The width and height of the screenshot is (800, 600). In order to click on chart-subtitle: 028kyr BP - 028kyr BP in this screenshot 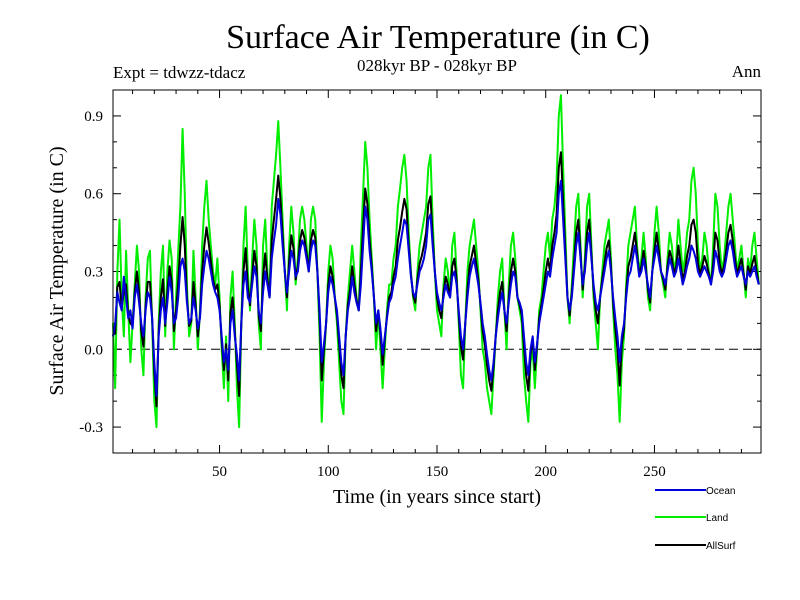, I will do `click(437, 65)`.